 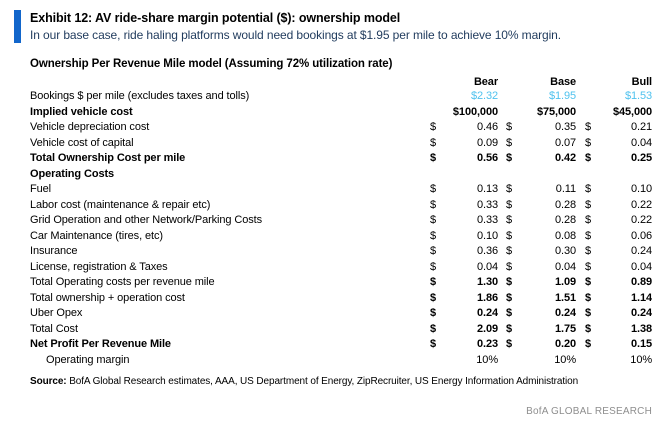 I want to click on row-label: Net Profit Per Revenue Mile, so click(x=100, y=344).